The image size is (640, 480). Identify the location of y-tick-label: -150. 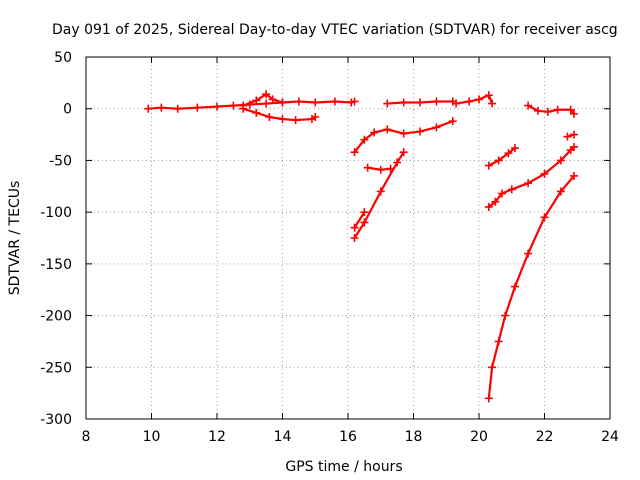
(56, 265).